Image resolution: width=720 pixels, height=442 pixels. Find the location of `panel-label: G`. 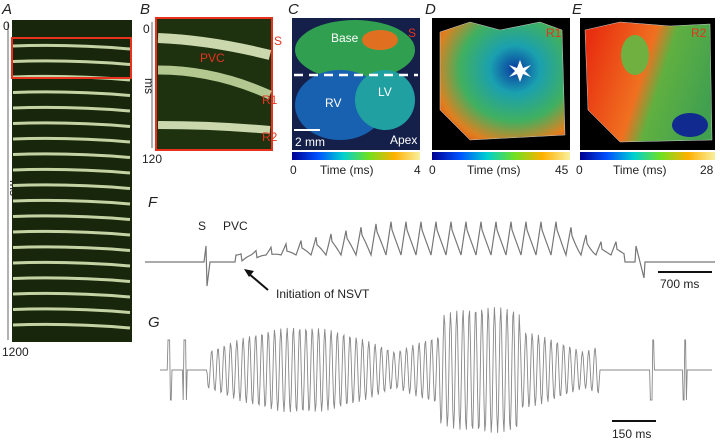

panel-label: G is located at coordinates (154, 322).